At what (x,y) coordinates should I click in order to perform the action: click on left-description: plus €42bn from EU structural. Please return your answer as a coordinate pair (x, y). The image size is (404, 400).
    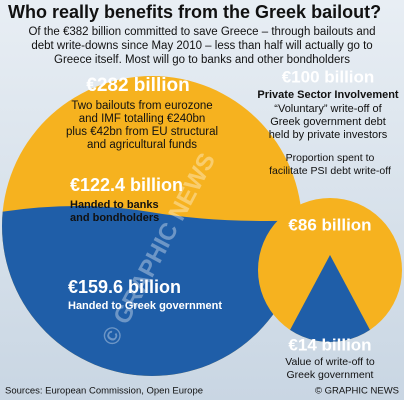
    Looking at the image, I should click on (142, 132).